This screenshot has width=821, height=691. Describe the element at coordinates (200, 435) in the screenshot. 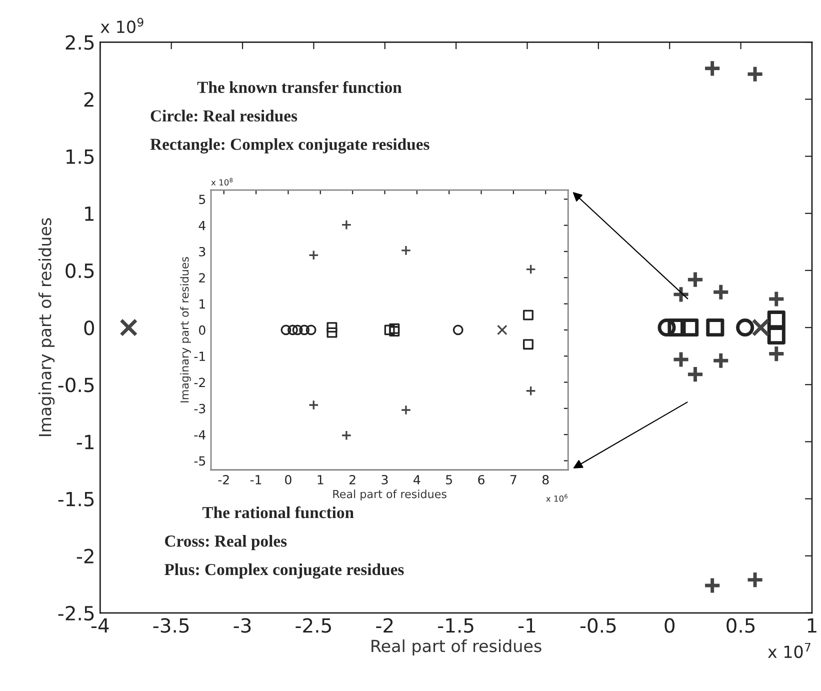

I see `y-tick-label: -4` at that location.